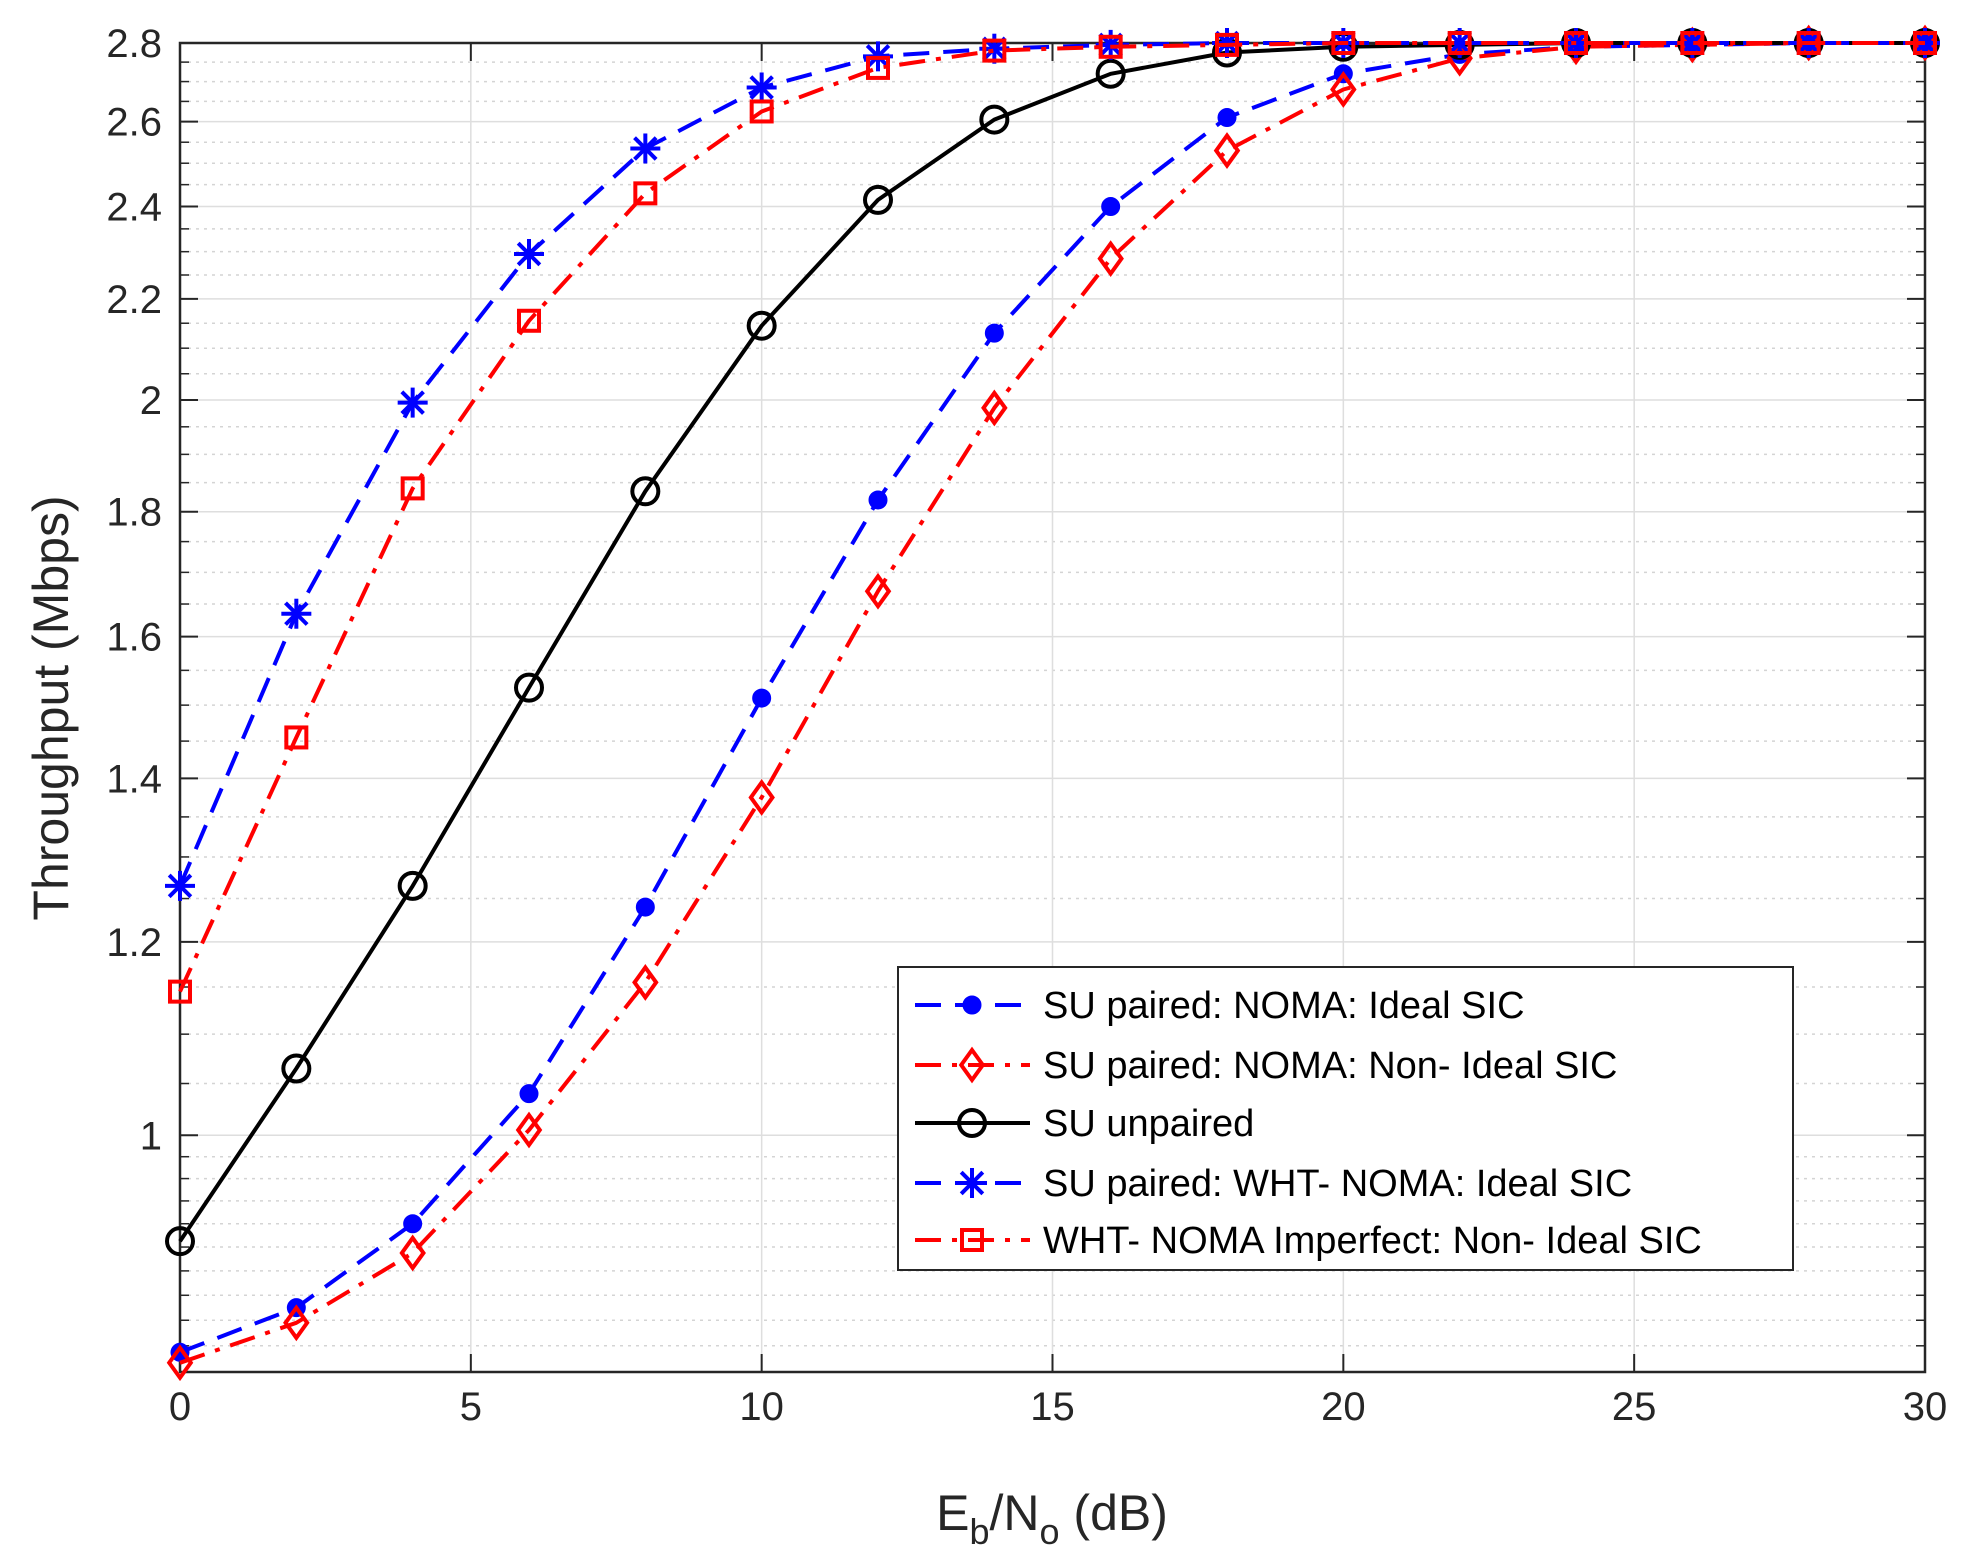  Describe the element at coordinates (1345, 1118) in the screenshot. I see `legend-box` at that location.